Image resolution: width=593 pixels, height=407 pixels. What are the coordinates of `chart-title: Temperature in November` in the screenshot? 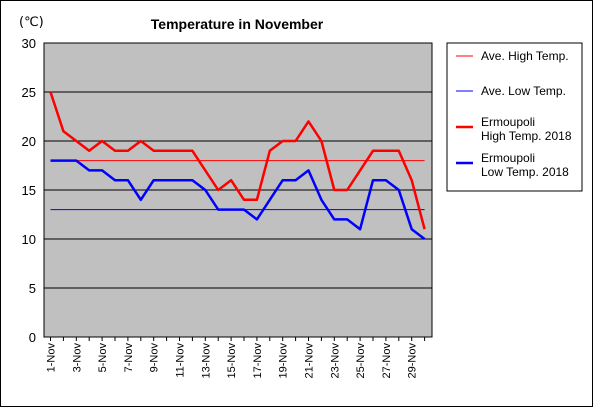 It's located at (237, 24).